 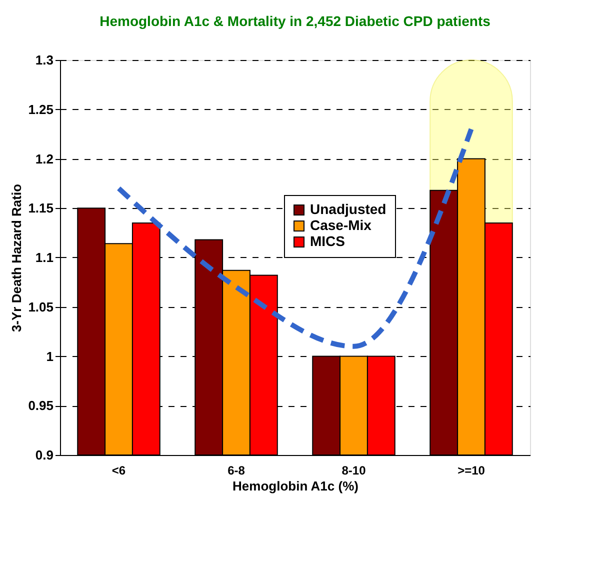 I want to click on x-tick-label: <6, so click(x=119, y=471).